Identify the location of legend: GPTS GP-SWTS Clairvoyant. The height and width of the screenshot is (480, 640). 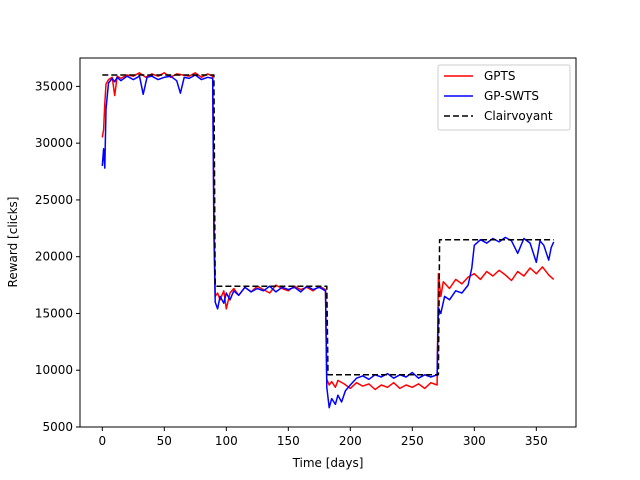
(504, 97).